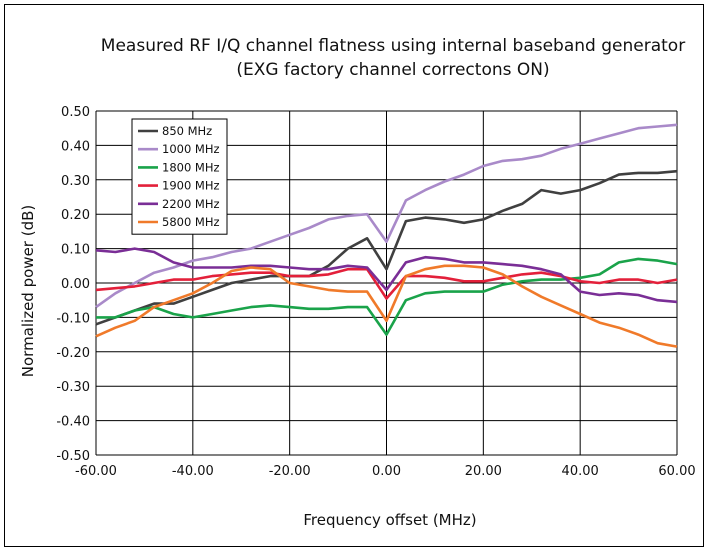 Image resolution: width=708 pixels, height=551 pixels. I want to click on y-tick-label: -0.50, so click(73, 456).